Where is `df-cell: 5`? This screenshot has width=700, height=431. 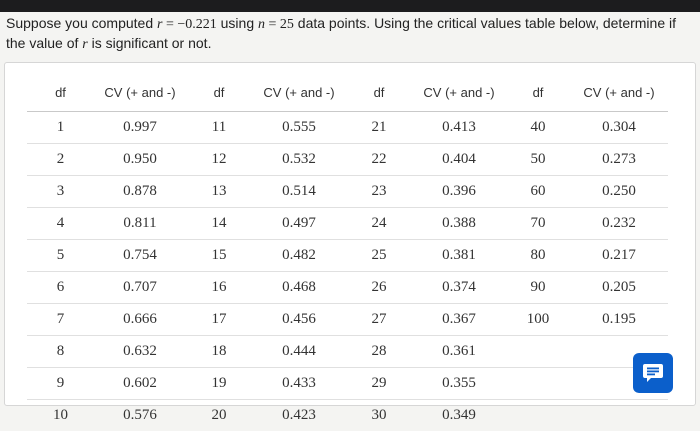
df-cell: 5 is located at coordinates (60, 256).